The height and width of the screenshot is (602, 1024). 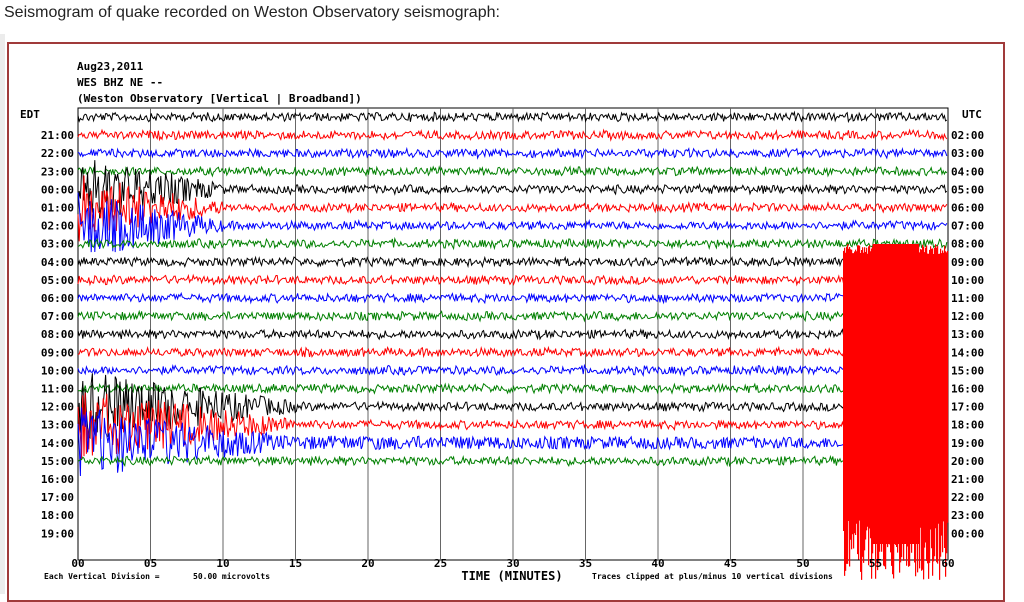 I want to click on right-time-label: 09:00, so click(x=967, y=262).